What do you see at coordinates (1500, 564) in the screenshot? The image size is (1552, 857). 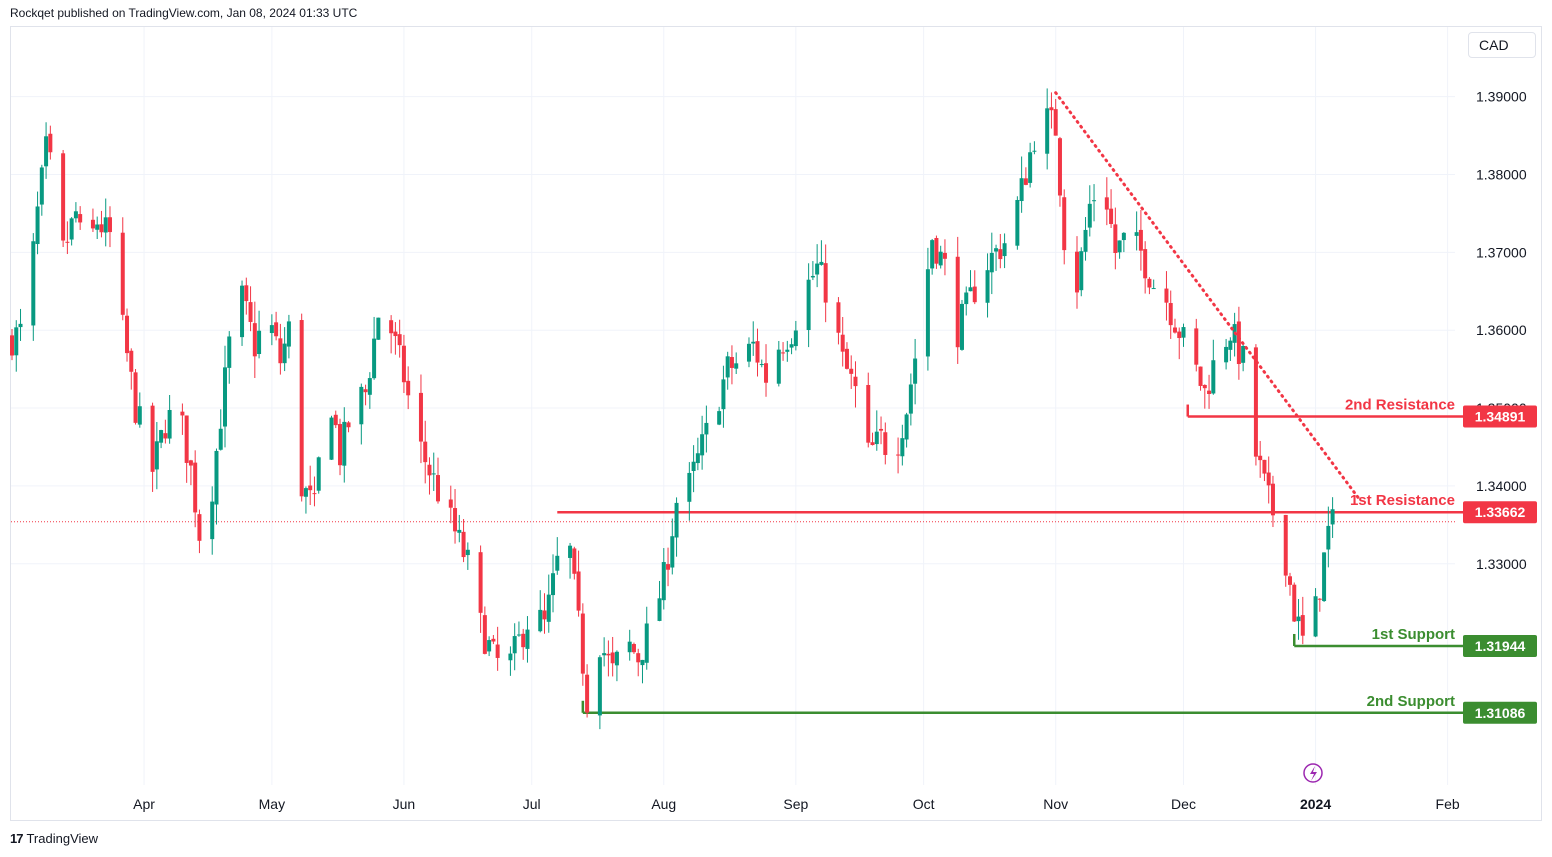 I see `price-tags: 1.34891 1.33662 1.31944 1.31086` at bounding box center [1500, 564].